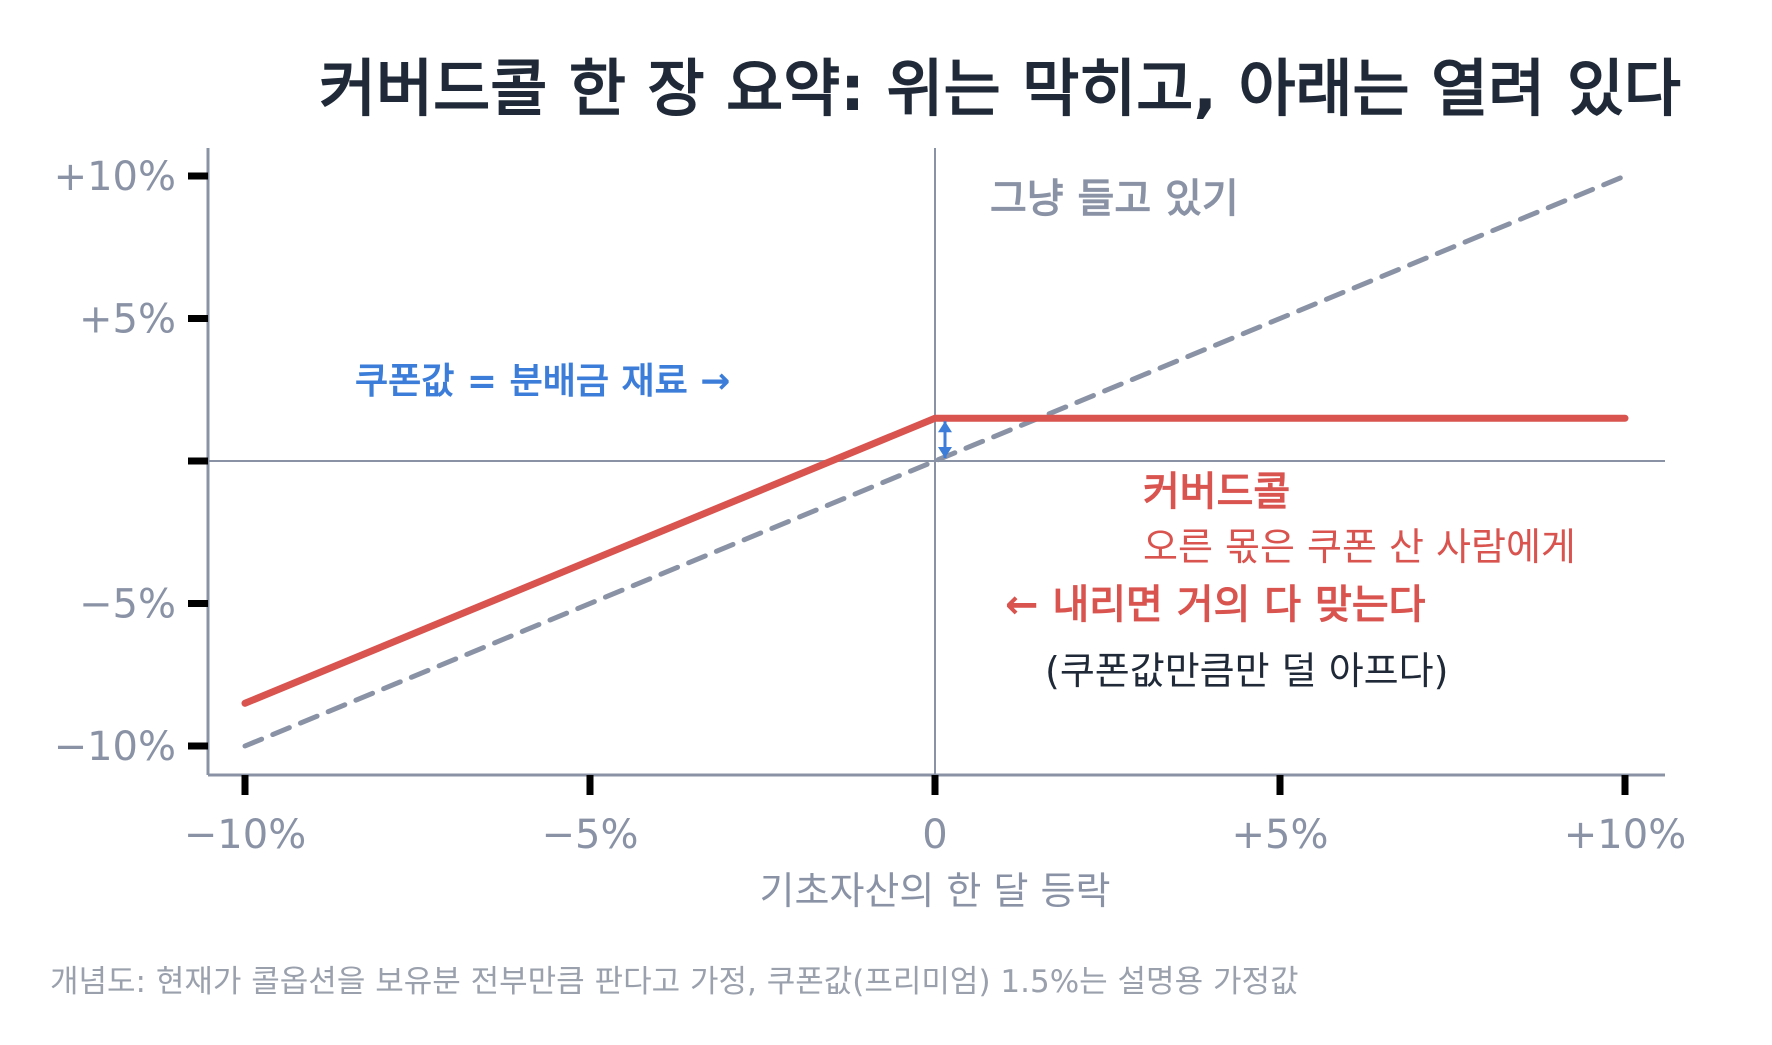 This screenshot has width=1772, height=1045. I want to click on x-tick-label: +5%, so click(1280, 835).